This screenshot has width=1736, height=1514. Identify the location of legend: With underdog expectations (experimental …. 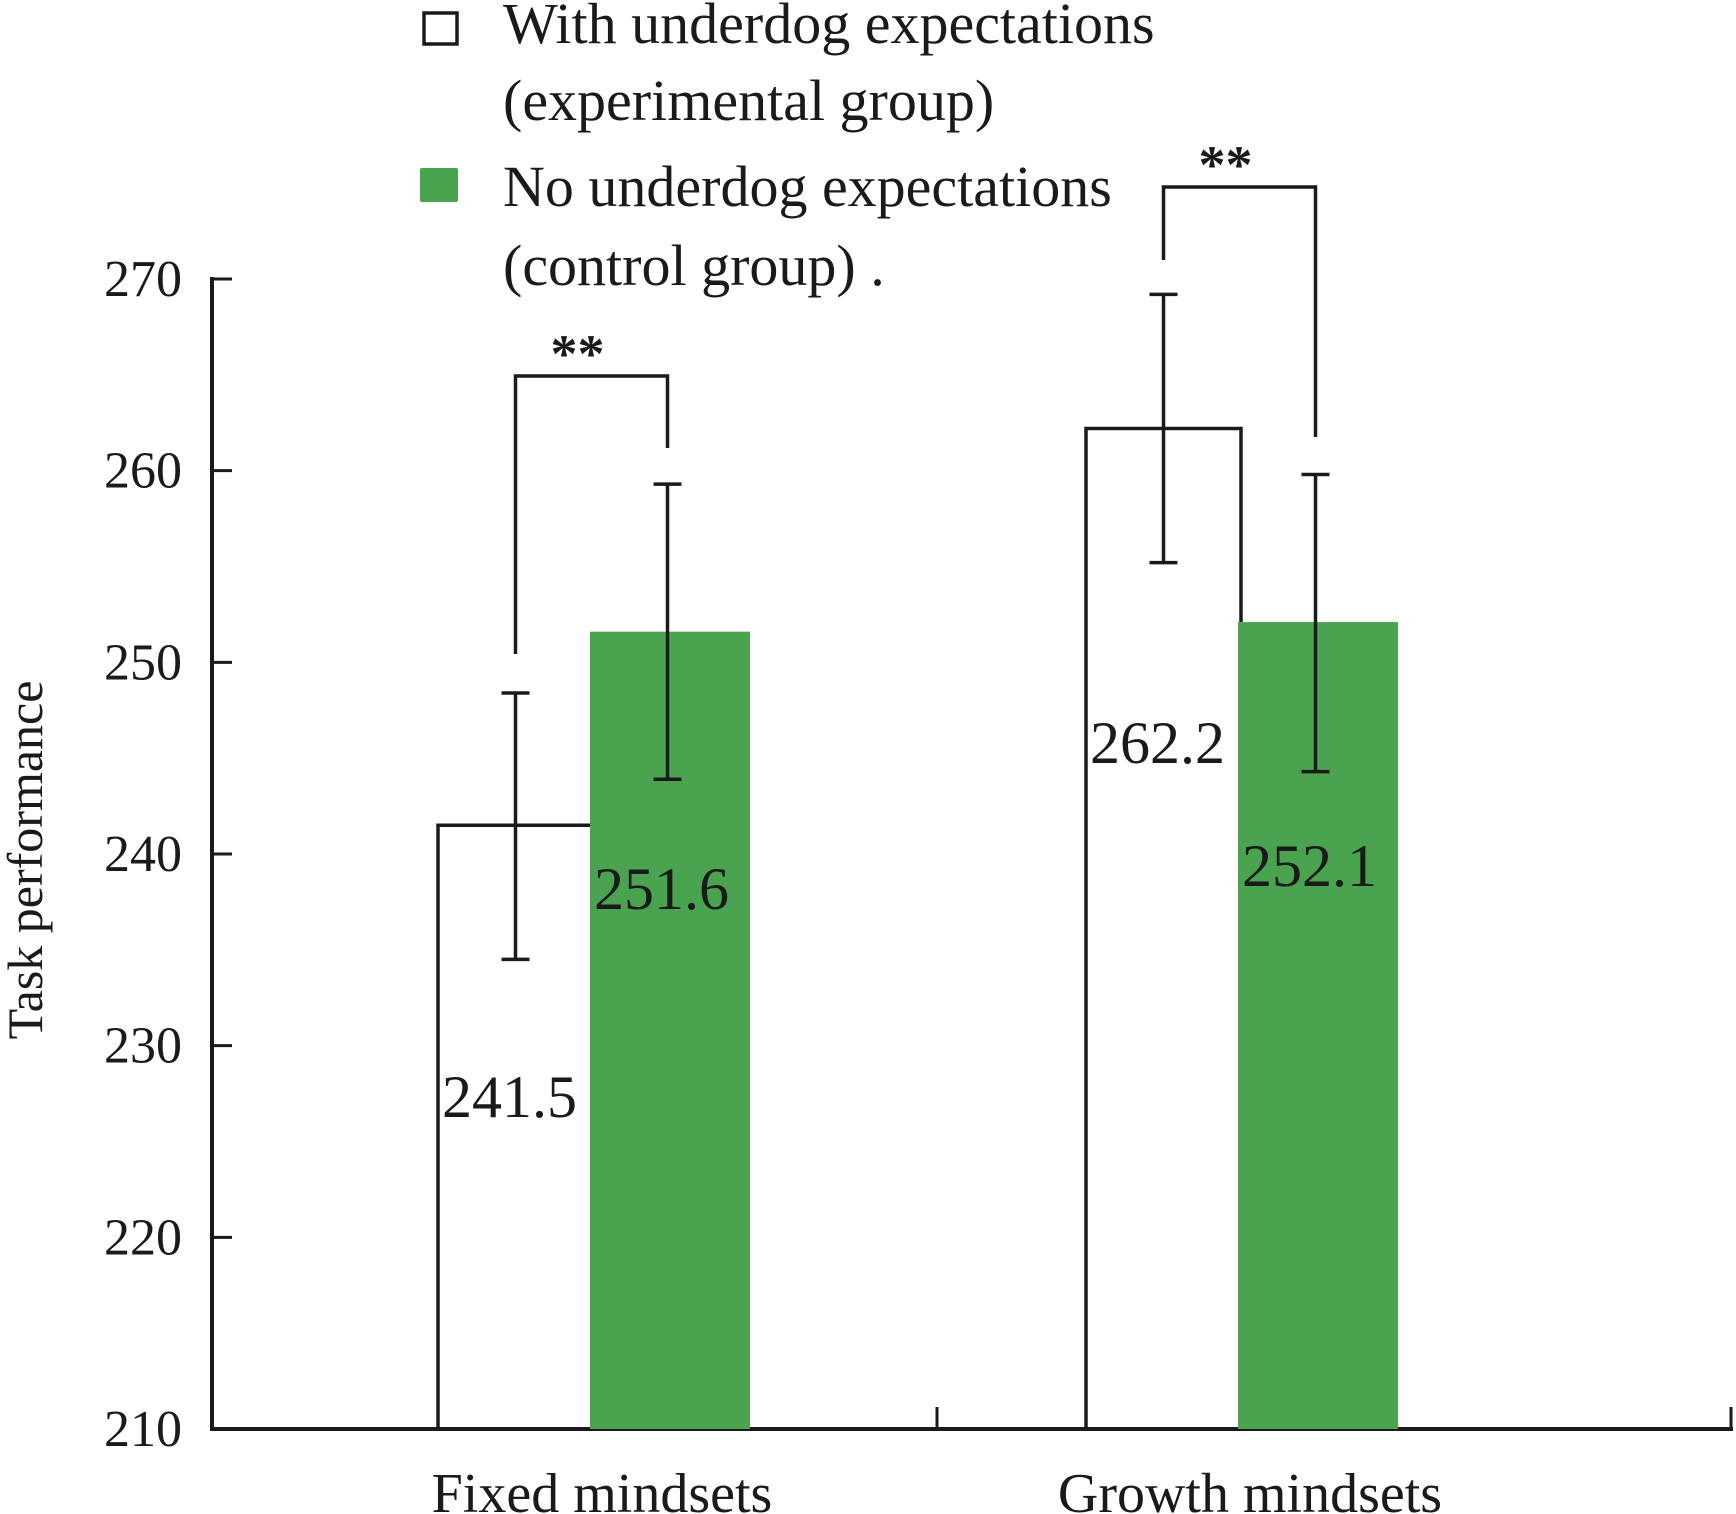
(787, 149).